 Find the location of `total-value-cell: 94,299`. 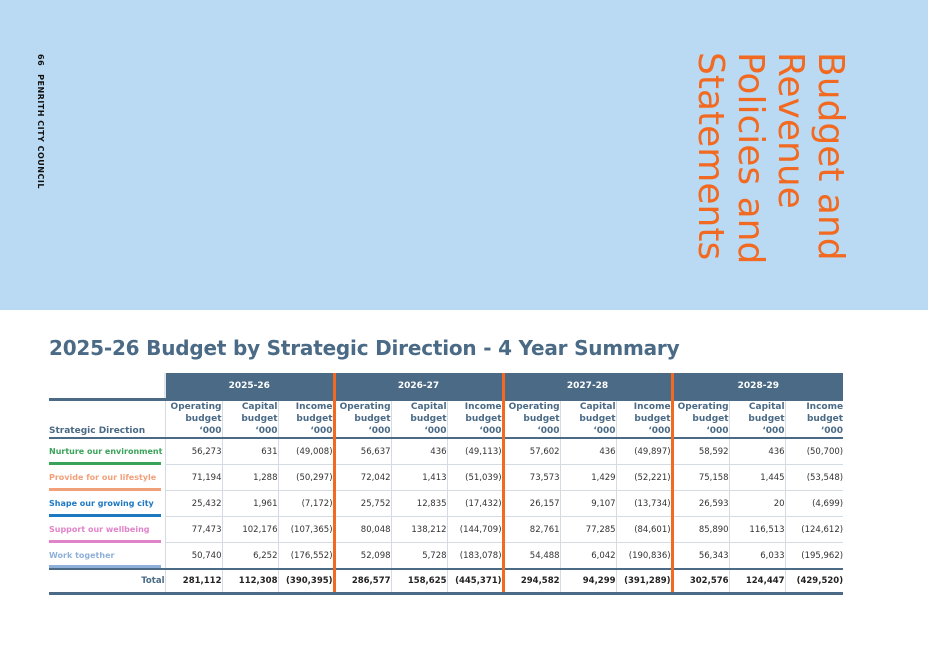

total-value-cell: 94,299 is located at coordinates (588, 581).